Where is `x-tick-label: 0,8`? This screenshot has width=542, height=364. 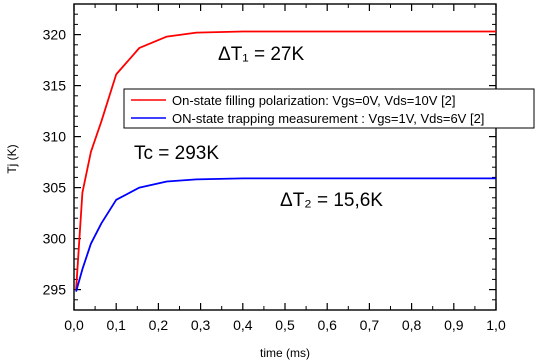 x-tick-label: 0,8 is located at coordinates (412, 325).